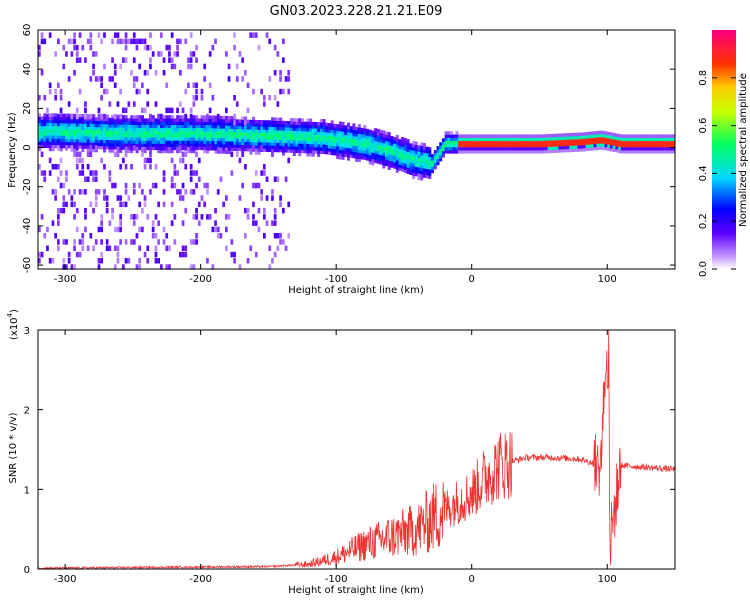 Image resolution: width=750 pixels, height=600 pixels. Describe the element at coordinates (27, 187) in the screenshot. I see `y-tick-label: -20` at that location.